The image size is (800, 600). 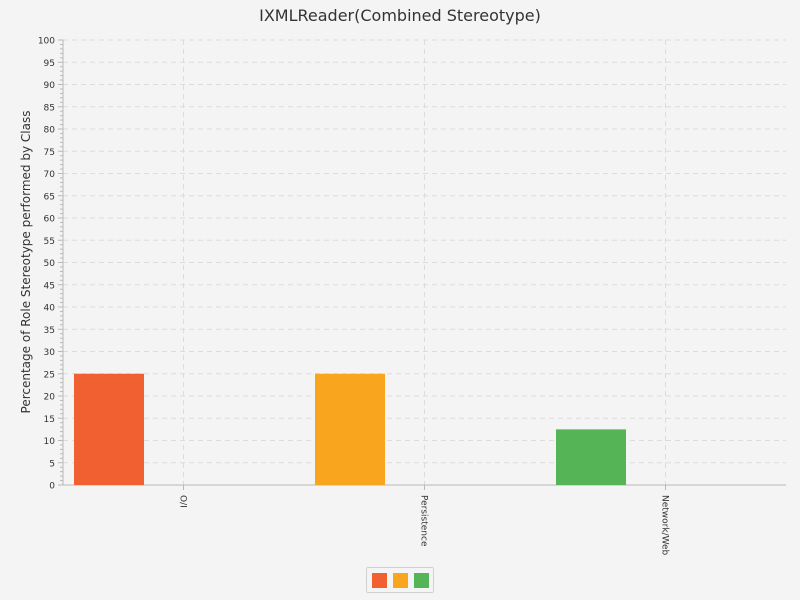 I want to click on y-tick-label: 45, so click(x=49, y=286).